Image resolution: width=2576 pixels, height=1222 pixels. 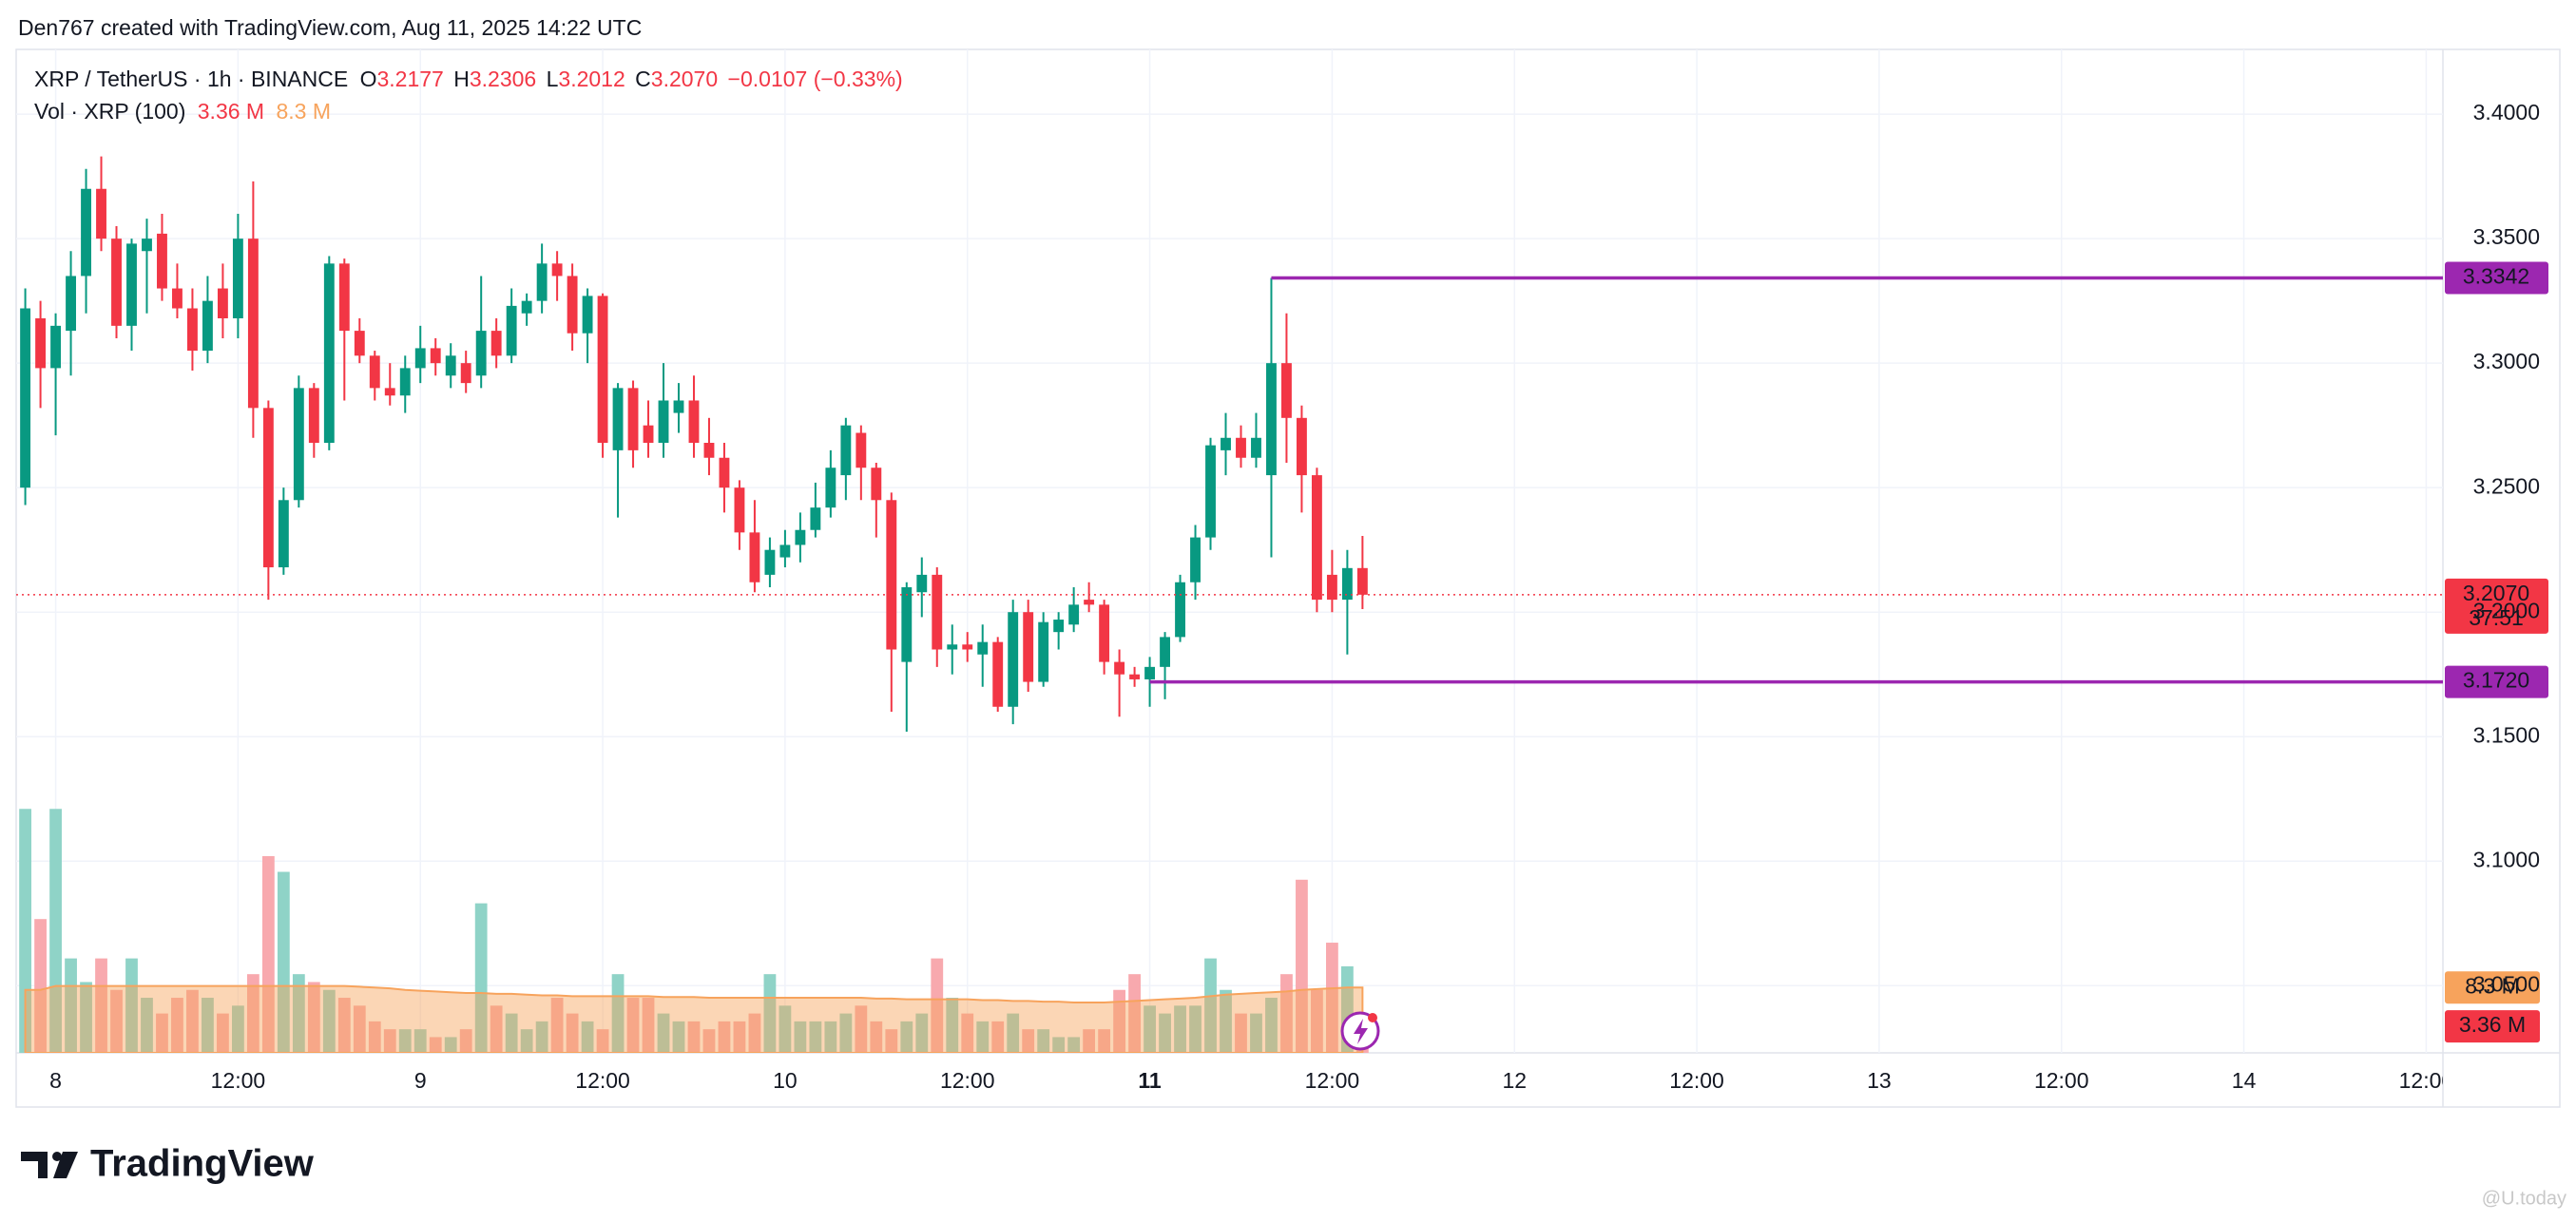 I want to click on lightning-icon, so click(x=1360, y=1031).